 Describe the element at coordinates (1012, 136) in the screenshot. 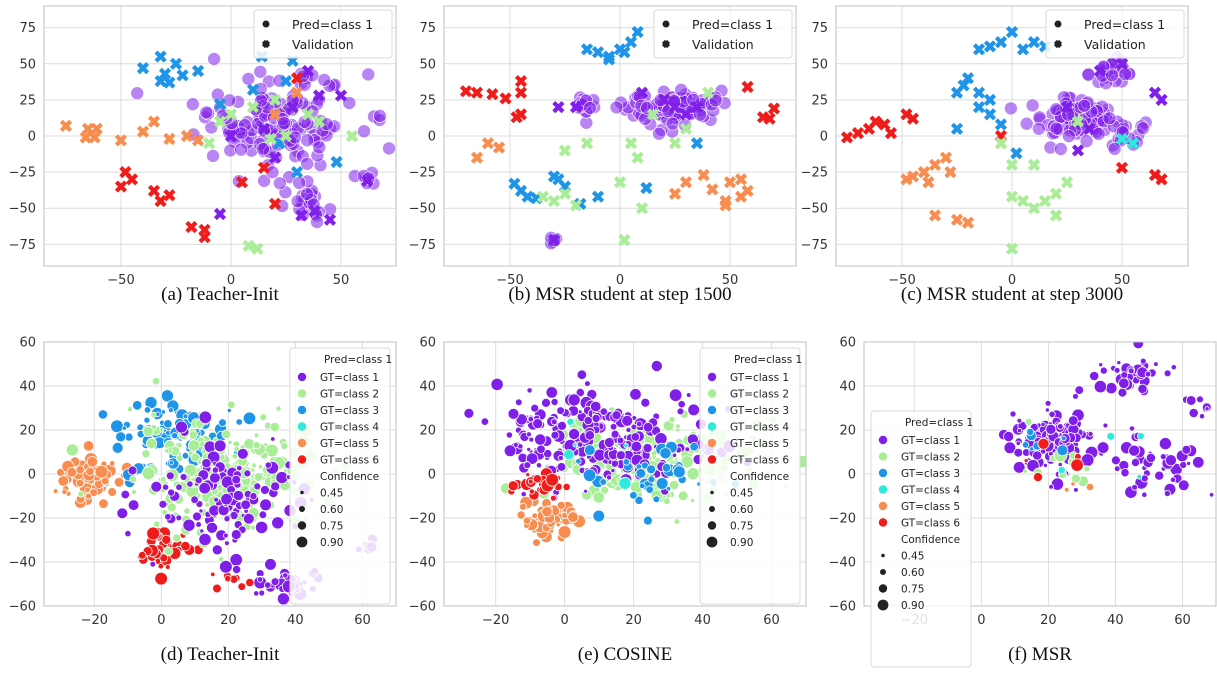

I see `axes-frame` at that location.